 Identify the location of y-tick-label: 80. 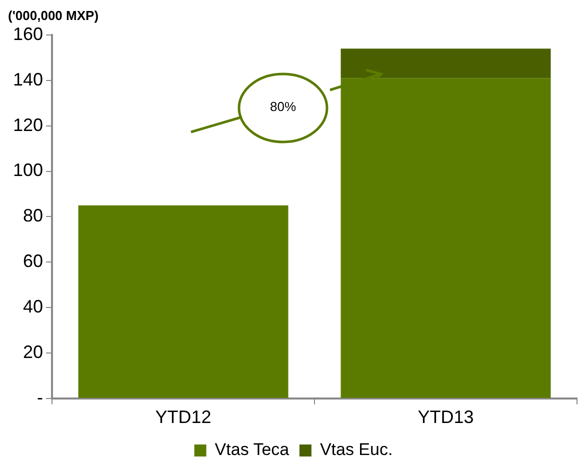
(33, 216).